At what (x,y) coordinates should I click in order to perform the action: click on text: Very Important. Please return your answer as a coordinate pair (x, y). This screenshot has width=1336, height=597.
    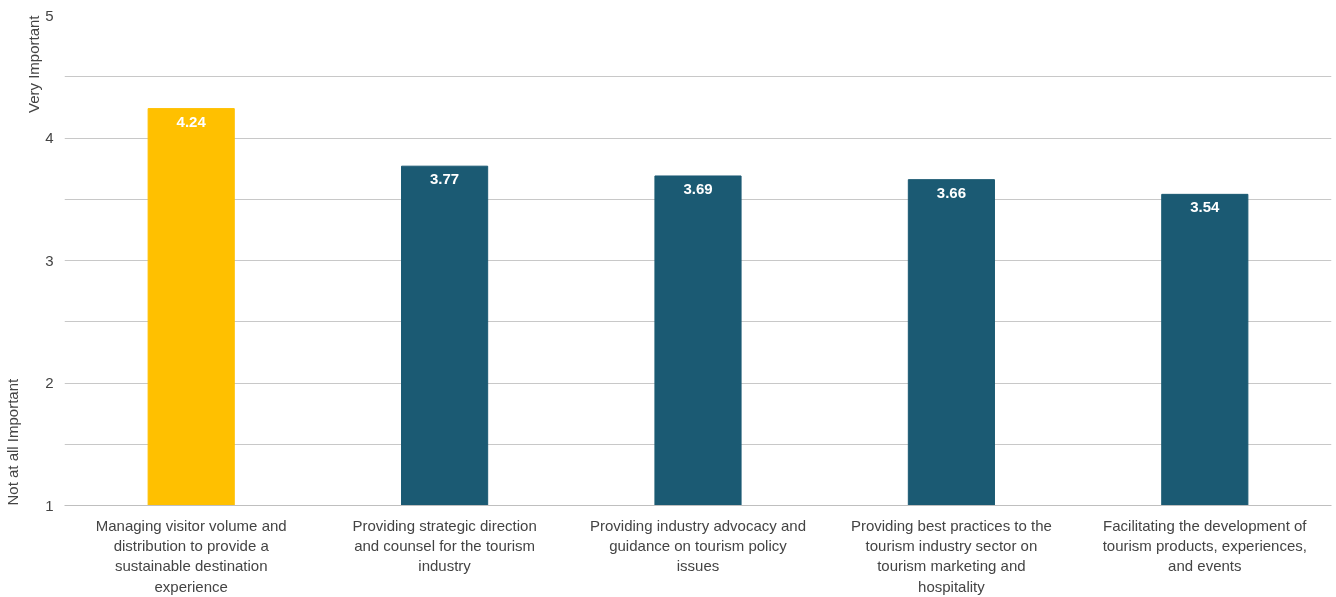
    Looking at the image, I should click on (33, 64).